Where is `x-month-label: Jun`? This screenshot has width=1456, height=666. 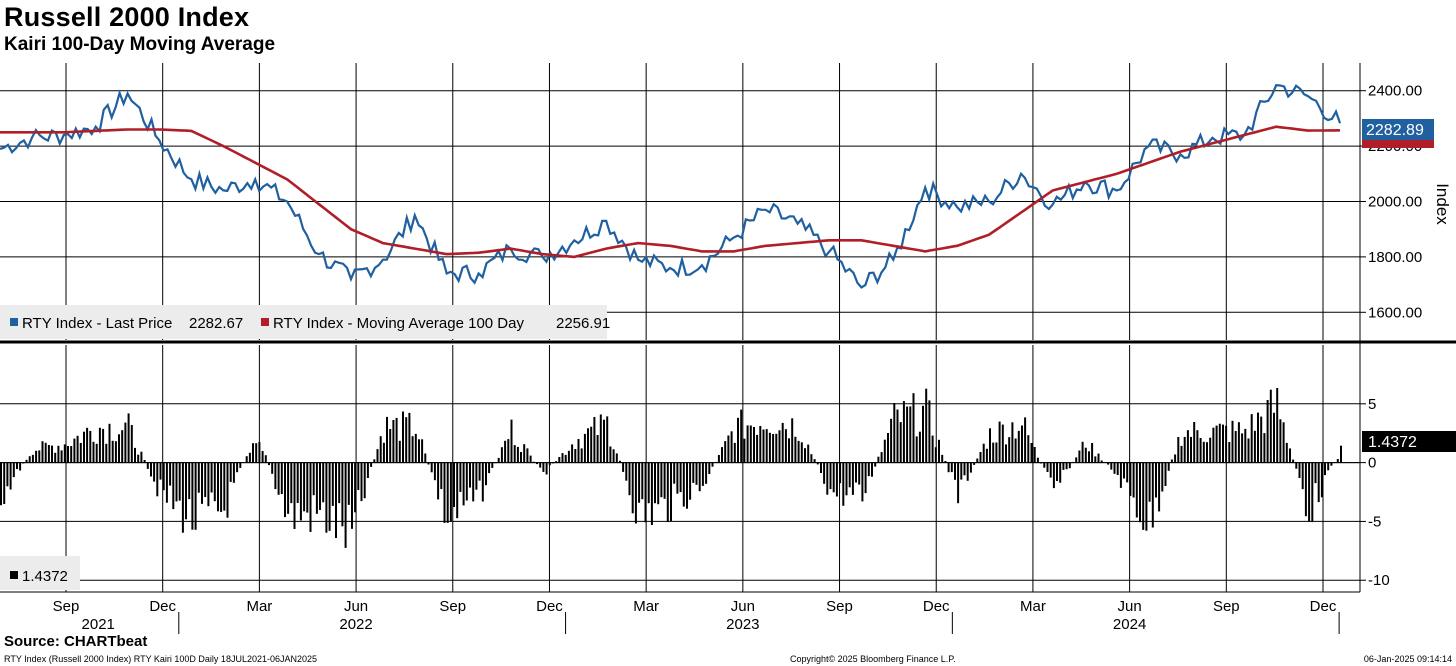
x-month-label: Jun is located at coordinates (1130, 606).